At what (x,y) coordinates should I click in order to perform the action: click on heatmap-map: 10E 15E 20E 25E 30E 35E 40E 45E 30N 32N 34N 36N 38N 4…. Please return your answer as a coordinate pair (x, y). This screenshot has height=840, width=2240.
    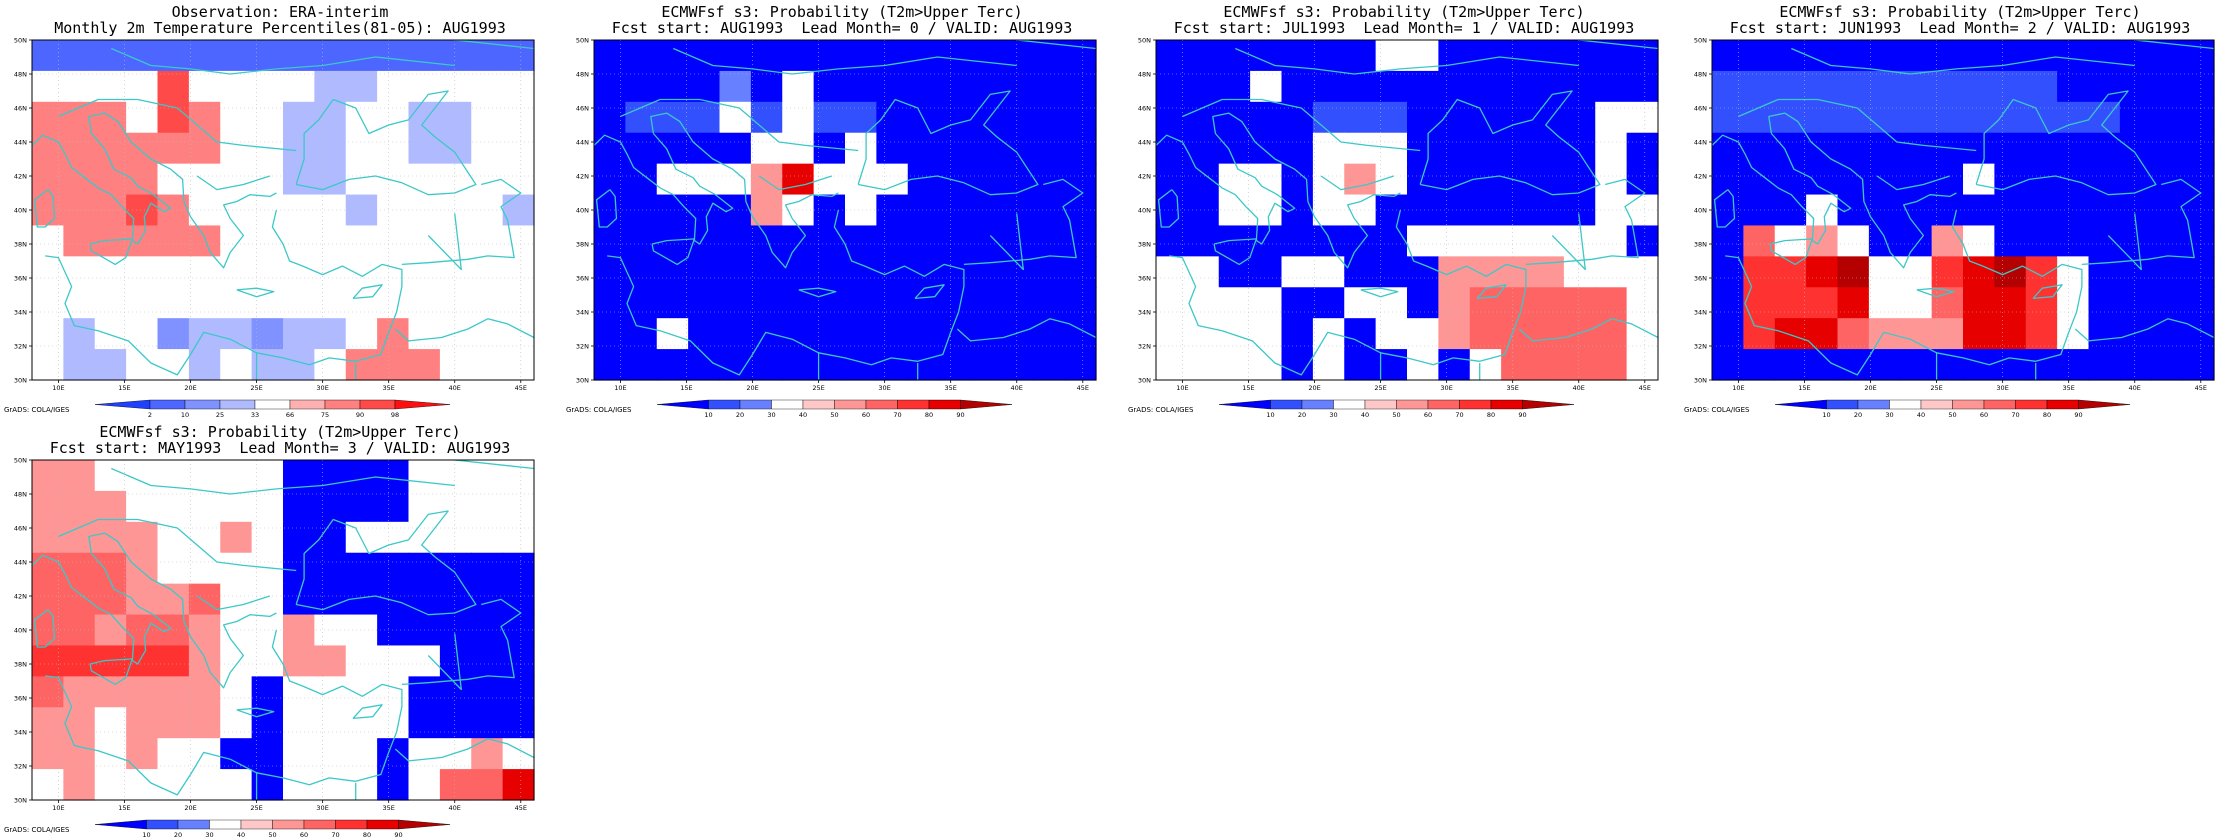
    Looking at the image, I should click on (274, 648).